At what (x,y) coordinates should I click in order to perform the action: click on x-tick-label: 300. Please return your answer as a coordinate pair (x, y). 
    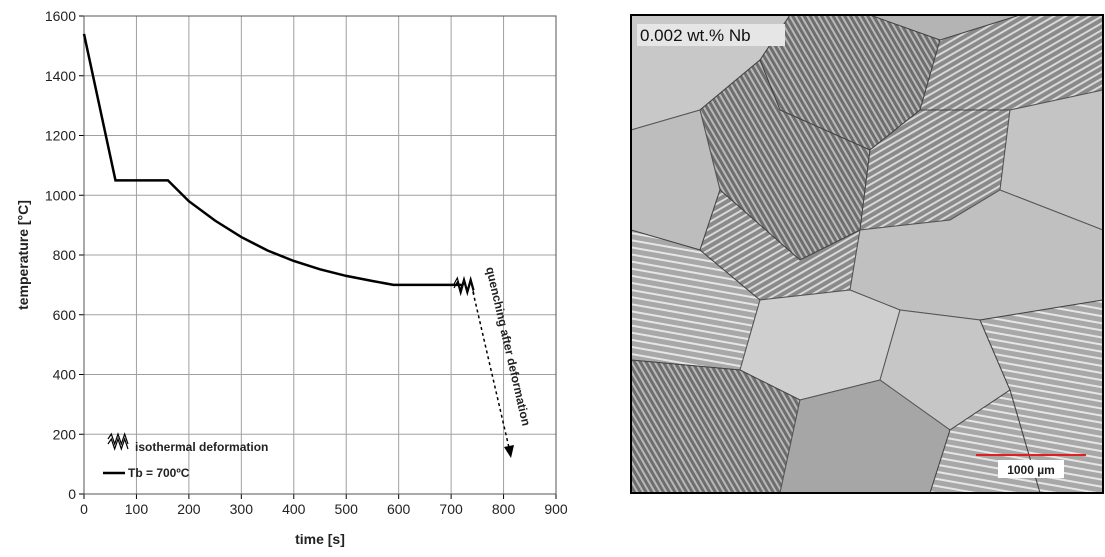
    Looking at the image, I should click on (242, 509).